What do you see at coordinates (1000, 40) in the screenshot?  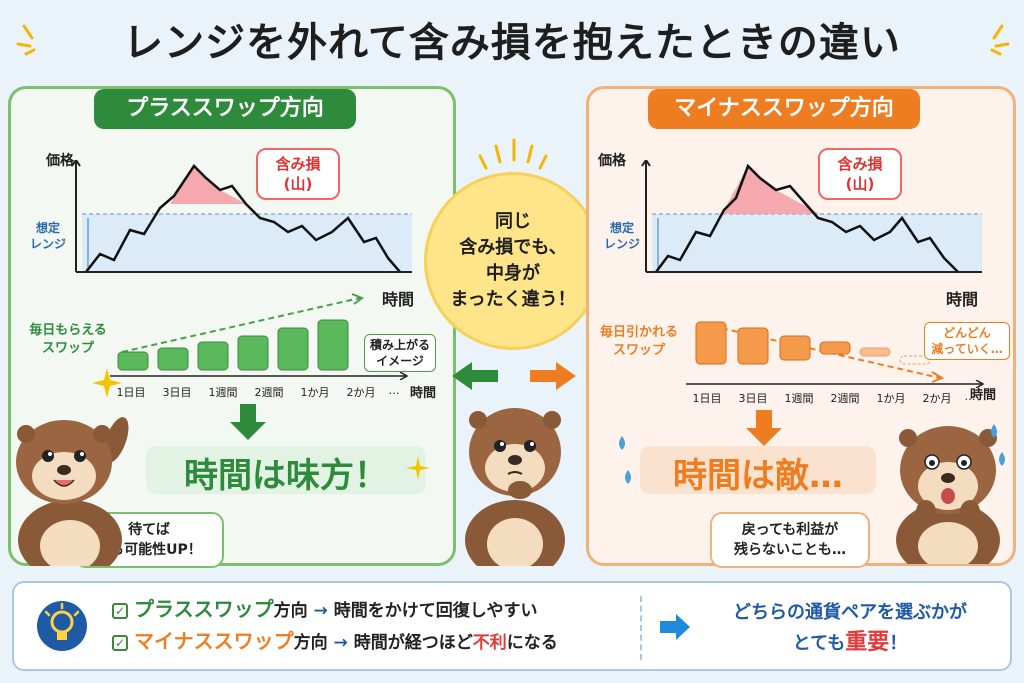 I see `sparkle-lines-right-icon` at bounding box center [1000, 40].